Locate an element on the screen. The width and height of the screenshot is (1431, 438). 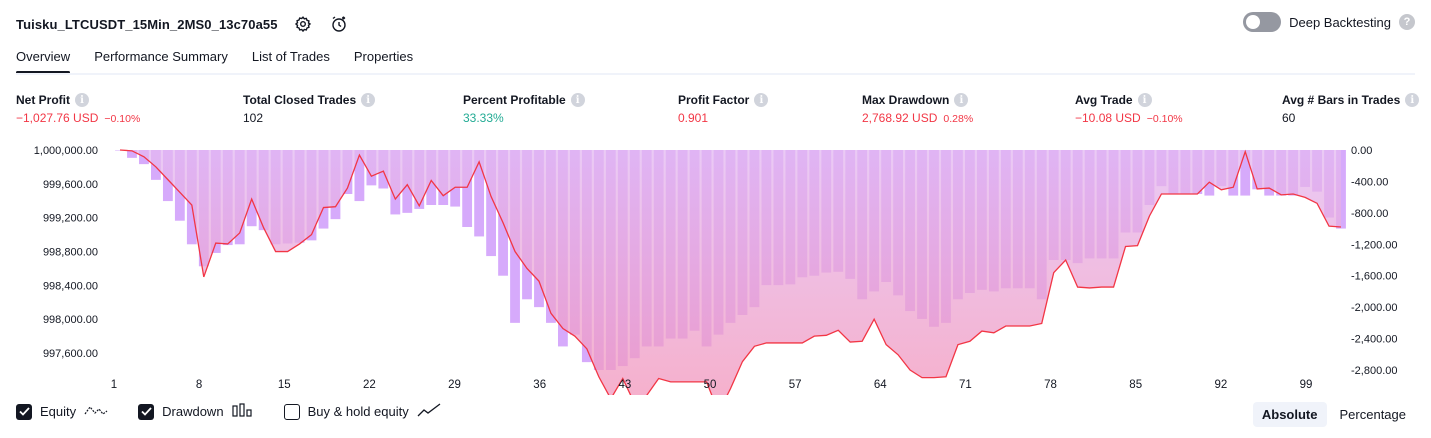
y-right-tick-label: -2,800.00 is located at coordinates (1374, 371).